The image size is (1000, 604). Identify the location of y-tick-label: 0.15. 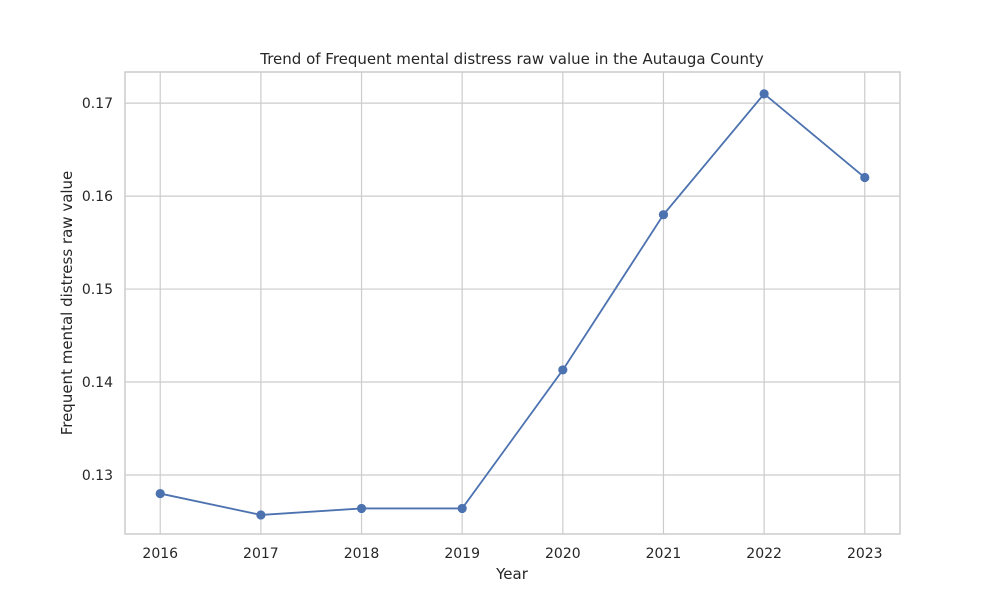
(97, 290).